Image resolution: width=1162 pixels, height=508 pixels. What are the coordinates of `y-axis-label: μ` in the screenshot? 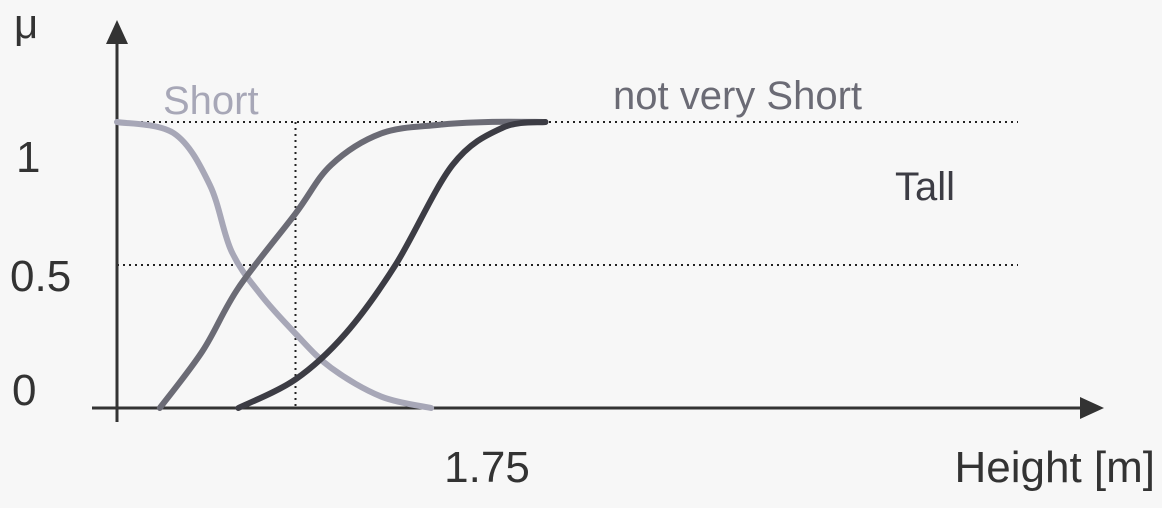 It's located at (26, 23).